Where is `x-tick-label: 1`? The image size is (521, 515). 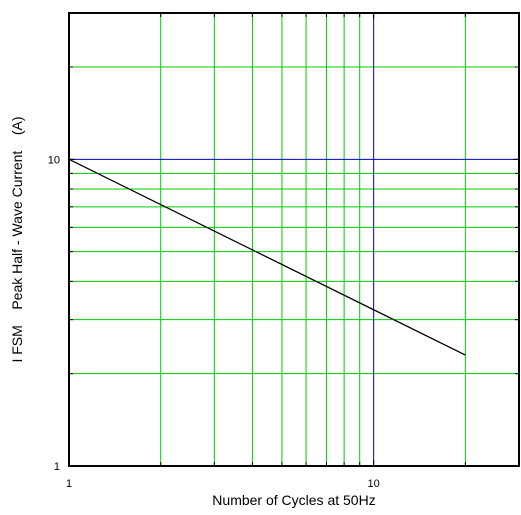 x-tick-label: 1 is located at coordinates (69, 484).